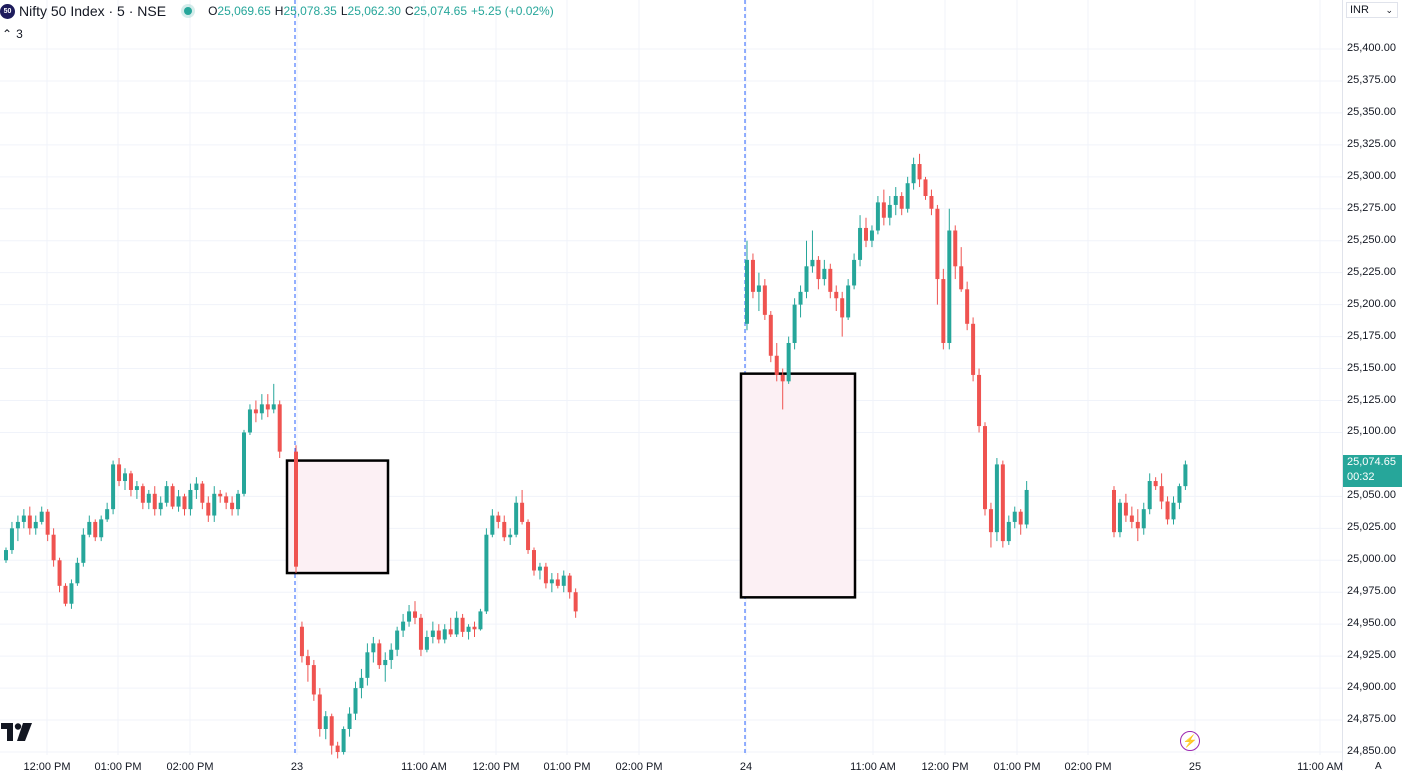 The width and height of the screenshot is (1402, 773). I want to click on auto-scale-toggle: A, so click(1378, 766).